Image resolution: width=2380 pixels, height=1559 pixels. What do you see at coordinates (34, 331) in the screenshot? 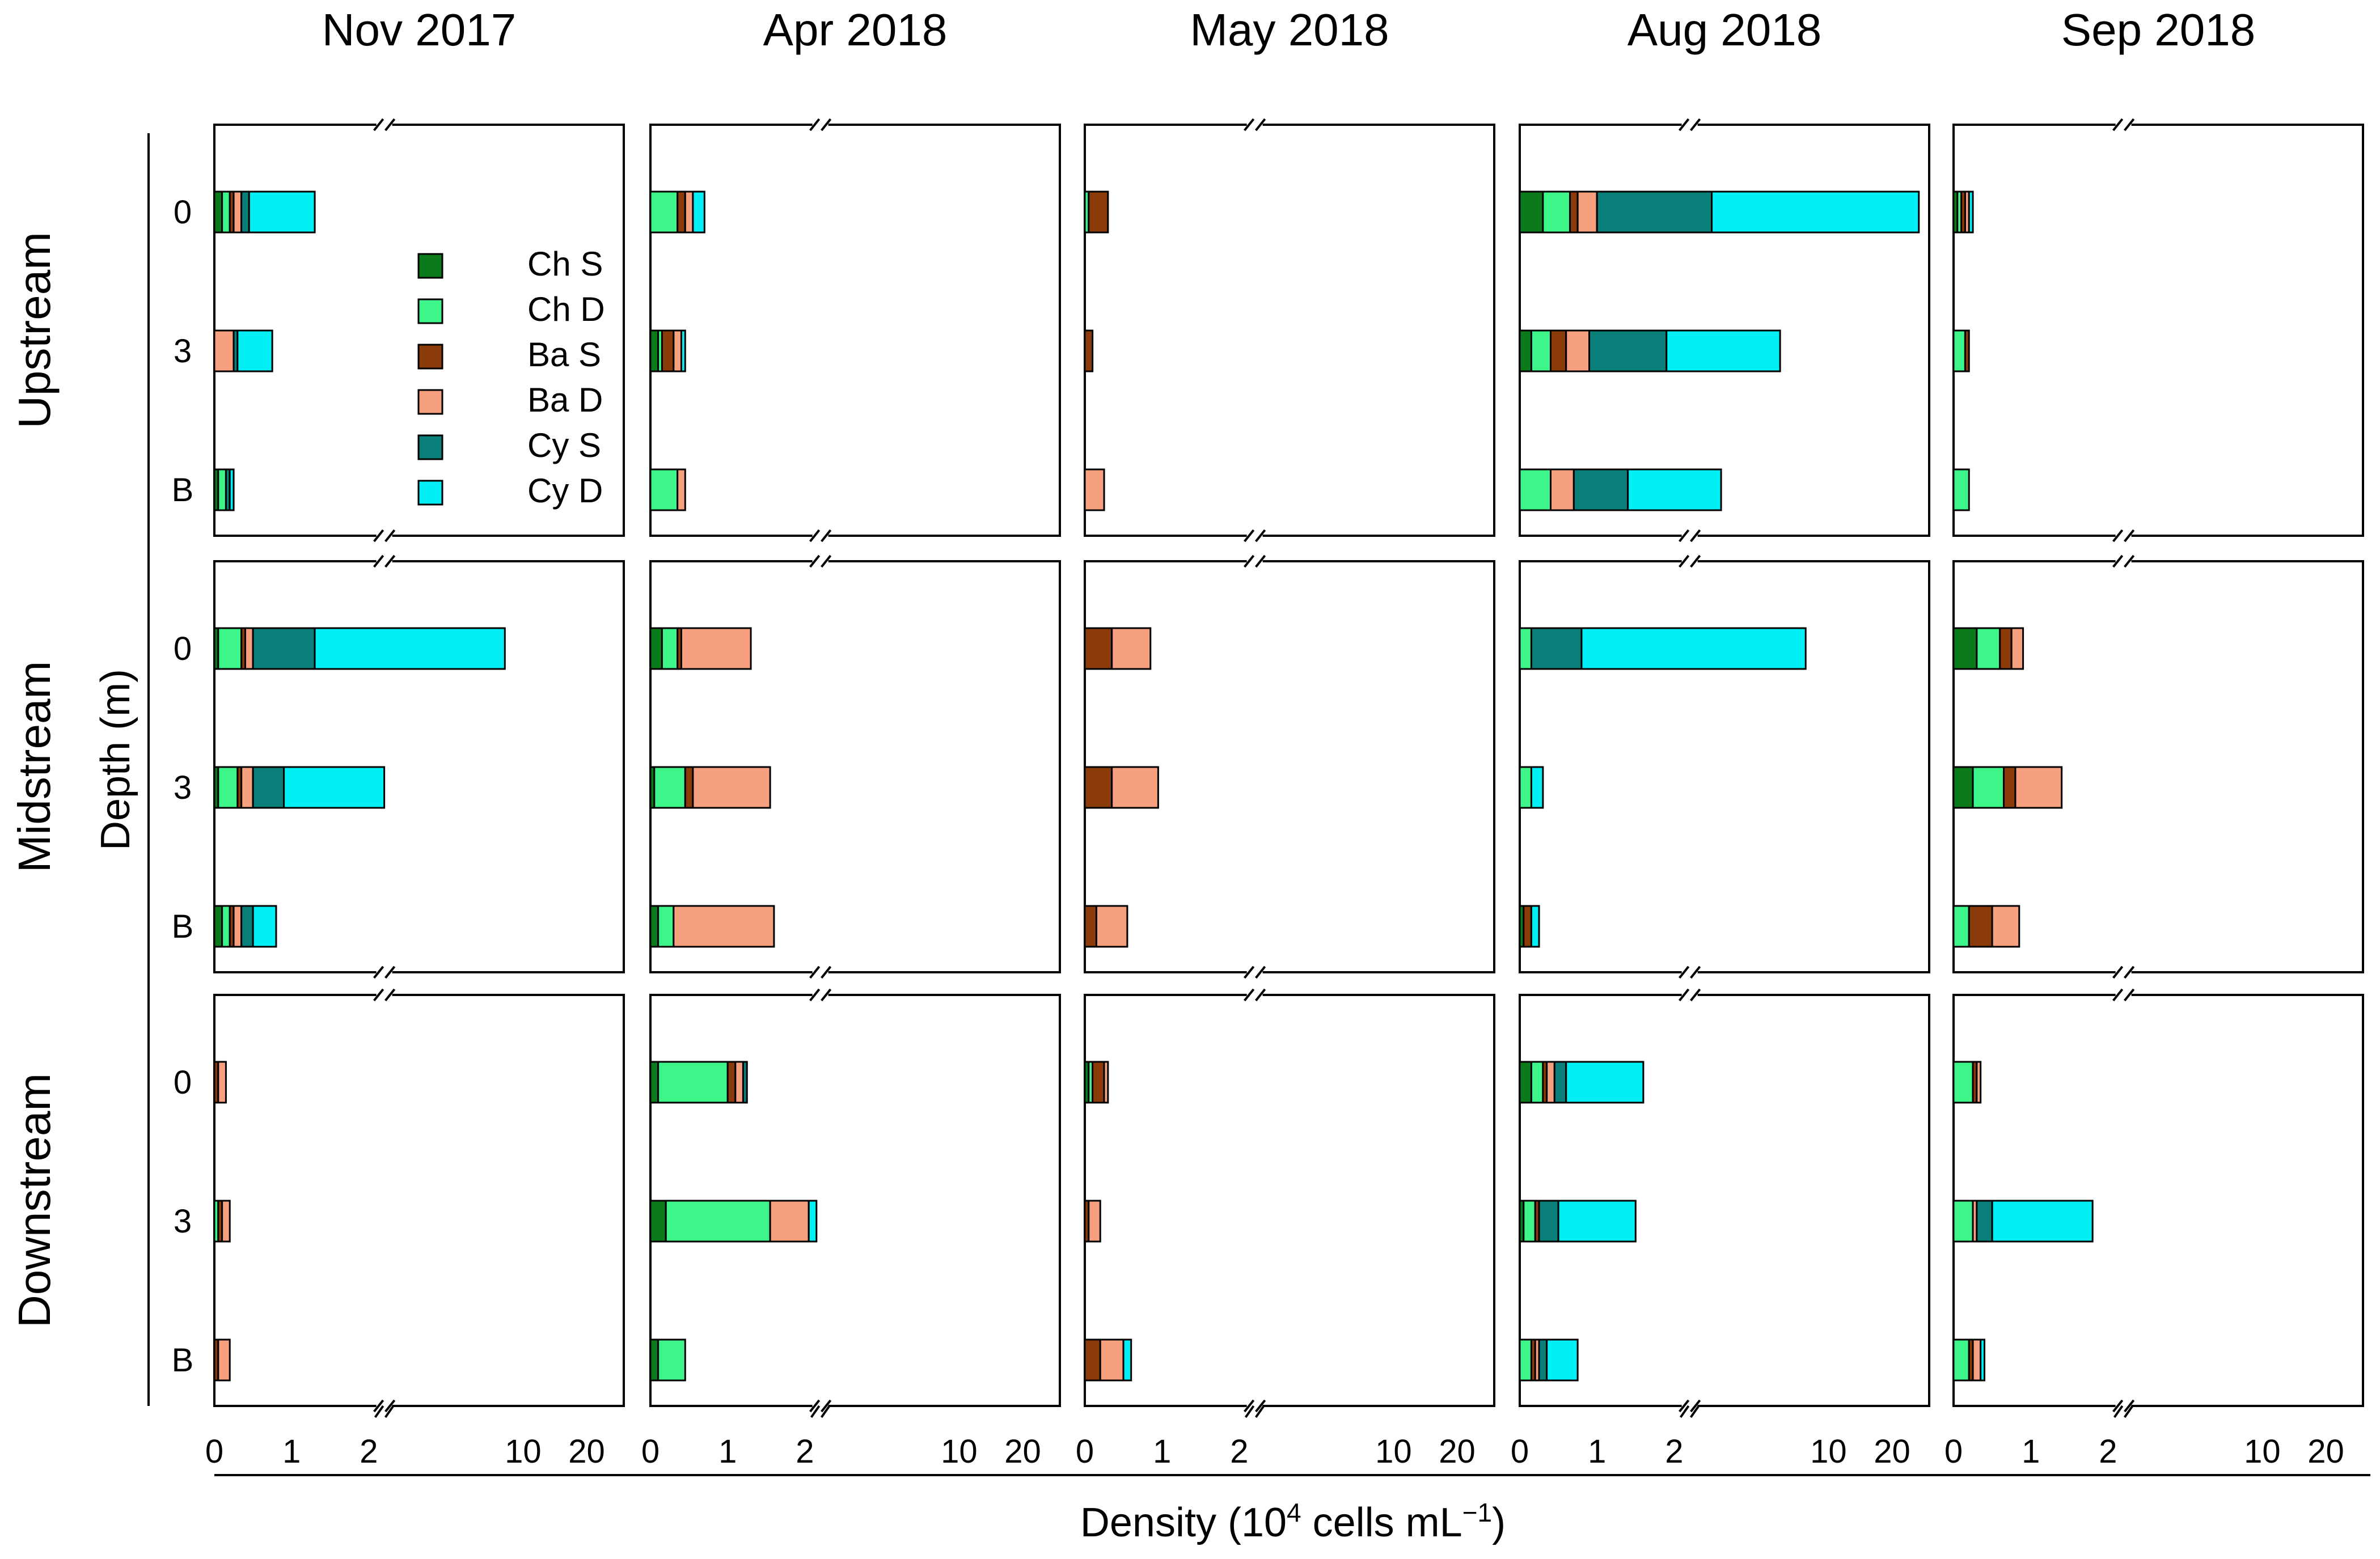
I see `row-title: Upstream` at bounding box center [34, 331].